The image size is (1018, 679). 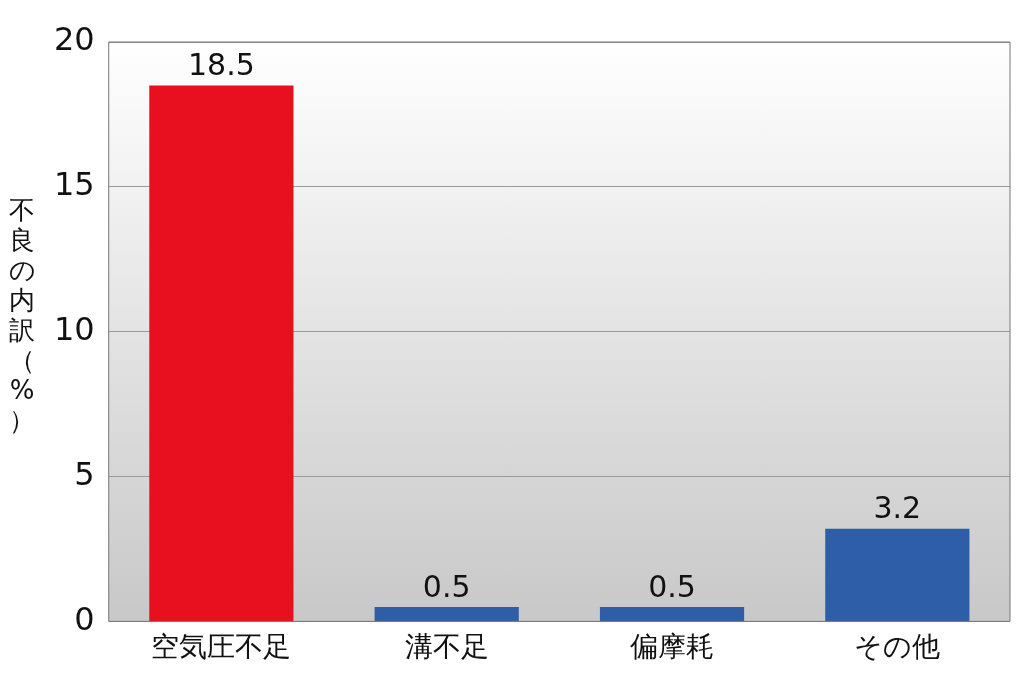 What do you see at coordinates (897, 508) in the screenshot?
I see `data-label: 3.2` at bounding box center [897, 508].